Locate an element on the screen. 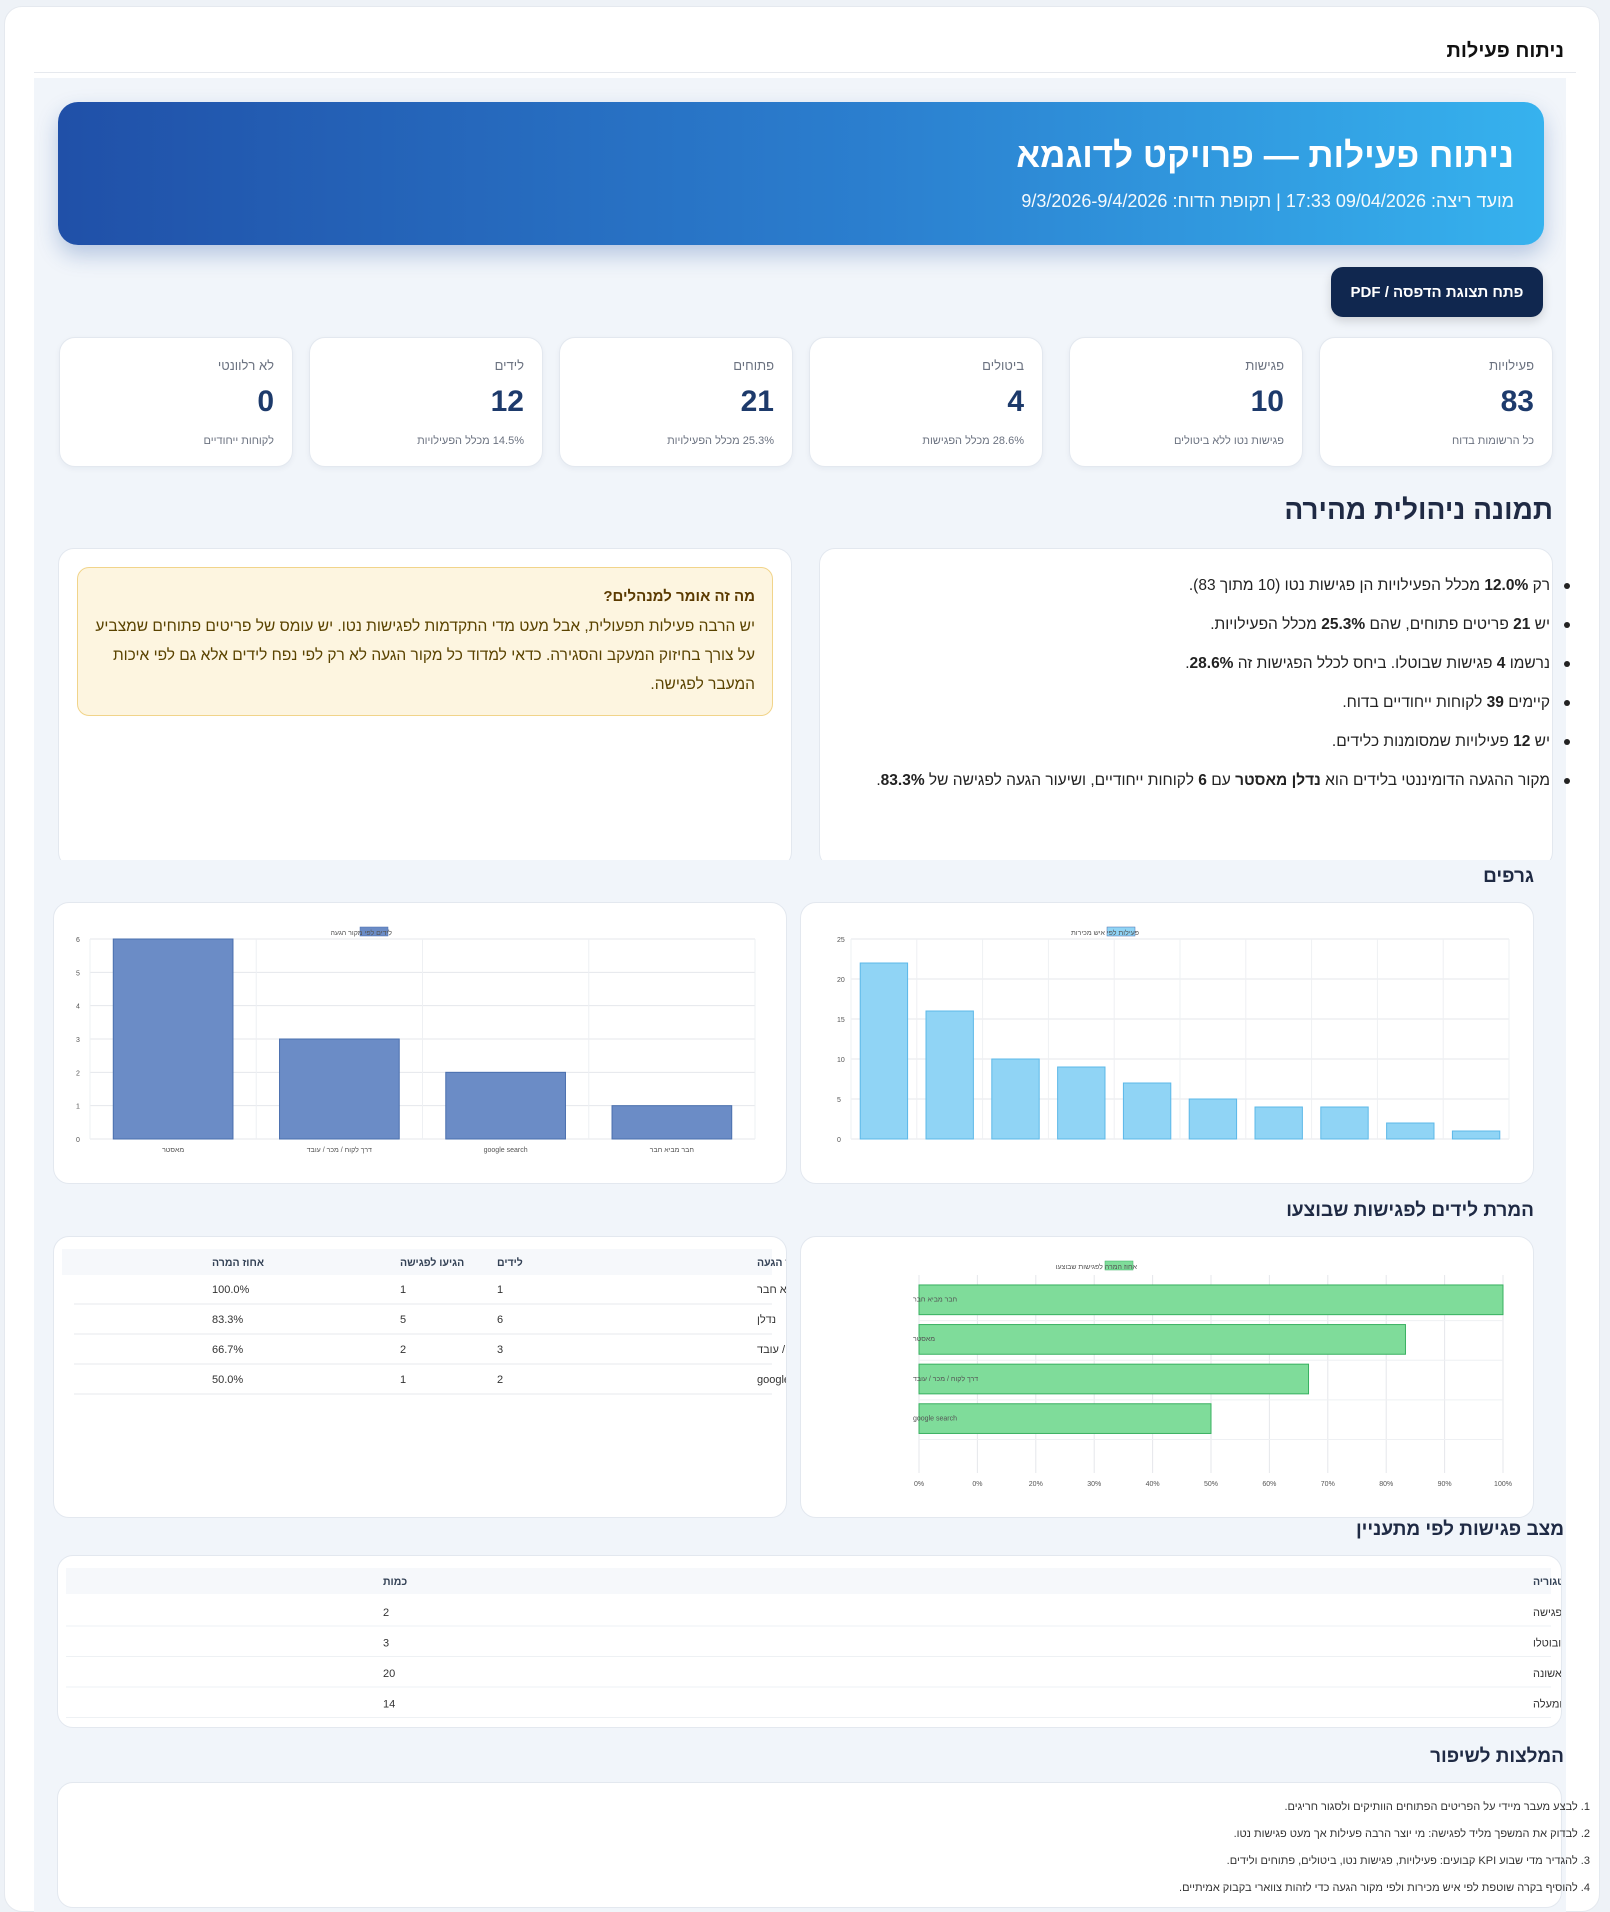  y-tick-label: 1 is located at coordinates (78, 1107).